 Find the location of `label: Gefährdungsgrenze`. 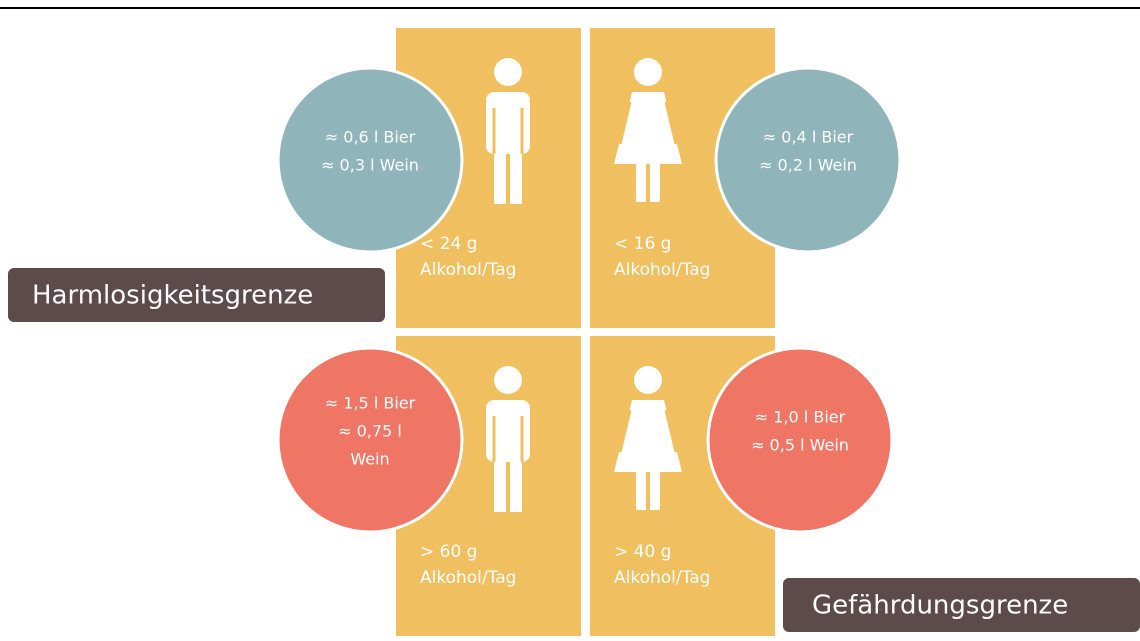

label: Gefährdungsgrenze is located at coordinates (940, 606).